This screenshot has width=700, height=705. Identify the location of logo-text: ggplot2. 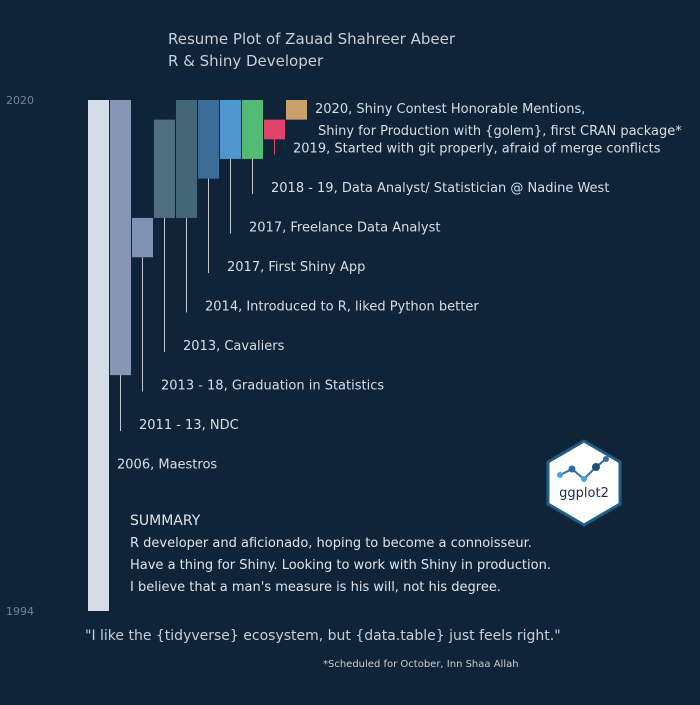
(584, 493).